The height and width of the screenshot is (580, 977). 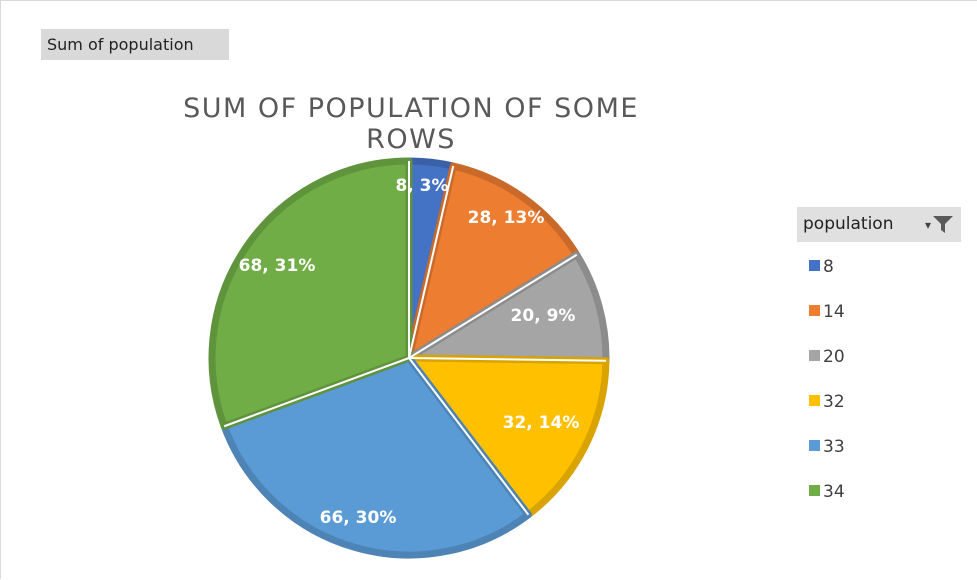 I want to click on data-label-20: 20, 9%, so click(x=543, y=316).